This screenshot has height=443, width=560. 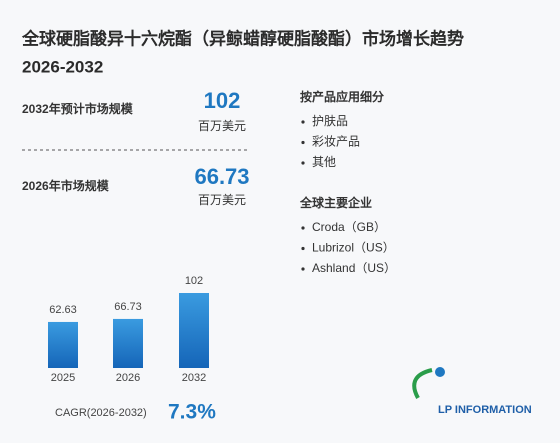 What do you see at coordinates (194, 378) in the screenshot?
I see `x-tick-label: 2032` at bounding box center [194, 378].